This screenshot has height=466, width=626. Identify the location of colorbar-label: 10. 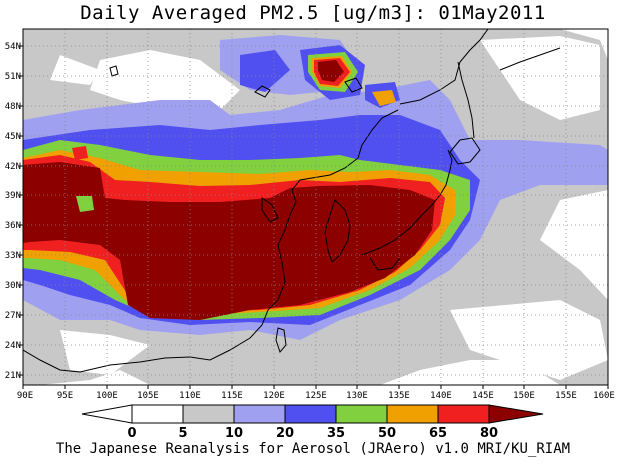
(234, 433).